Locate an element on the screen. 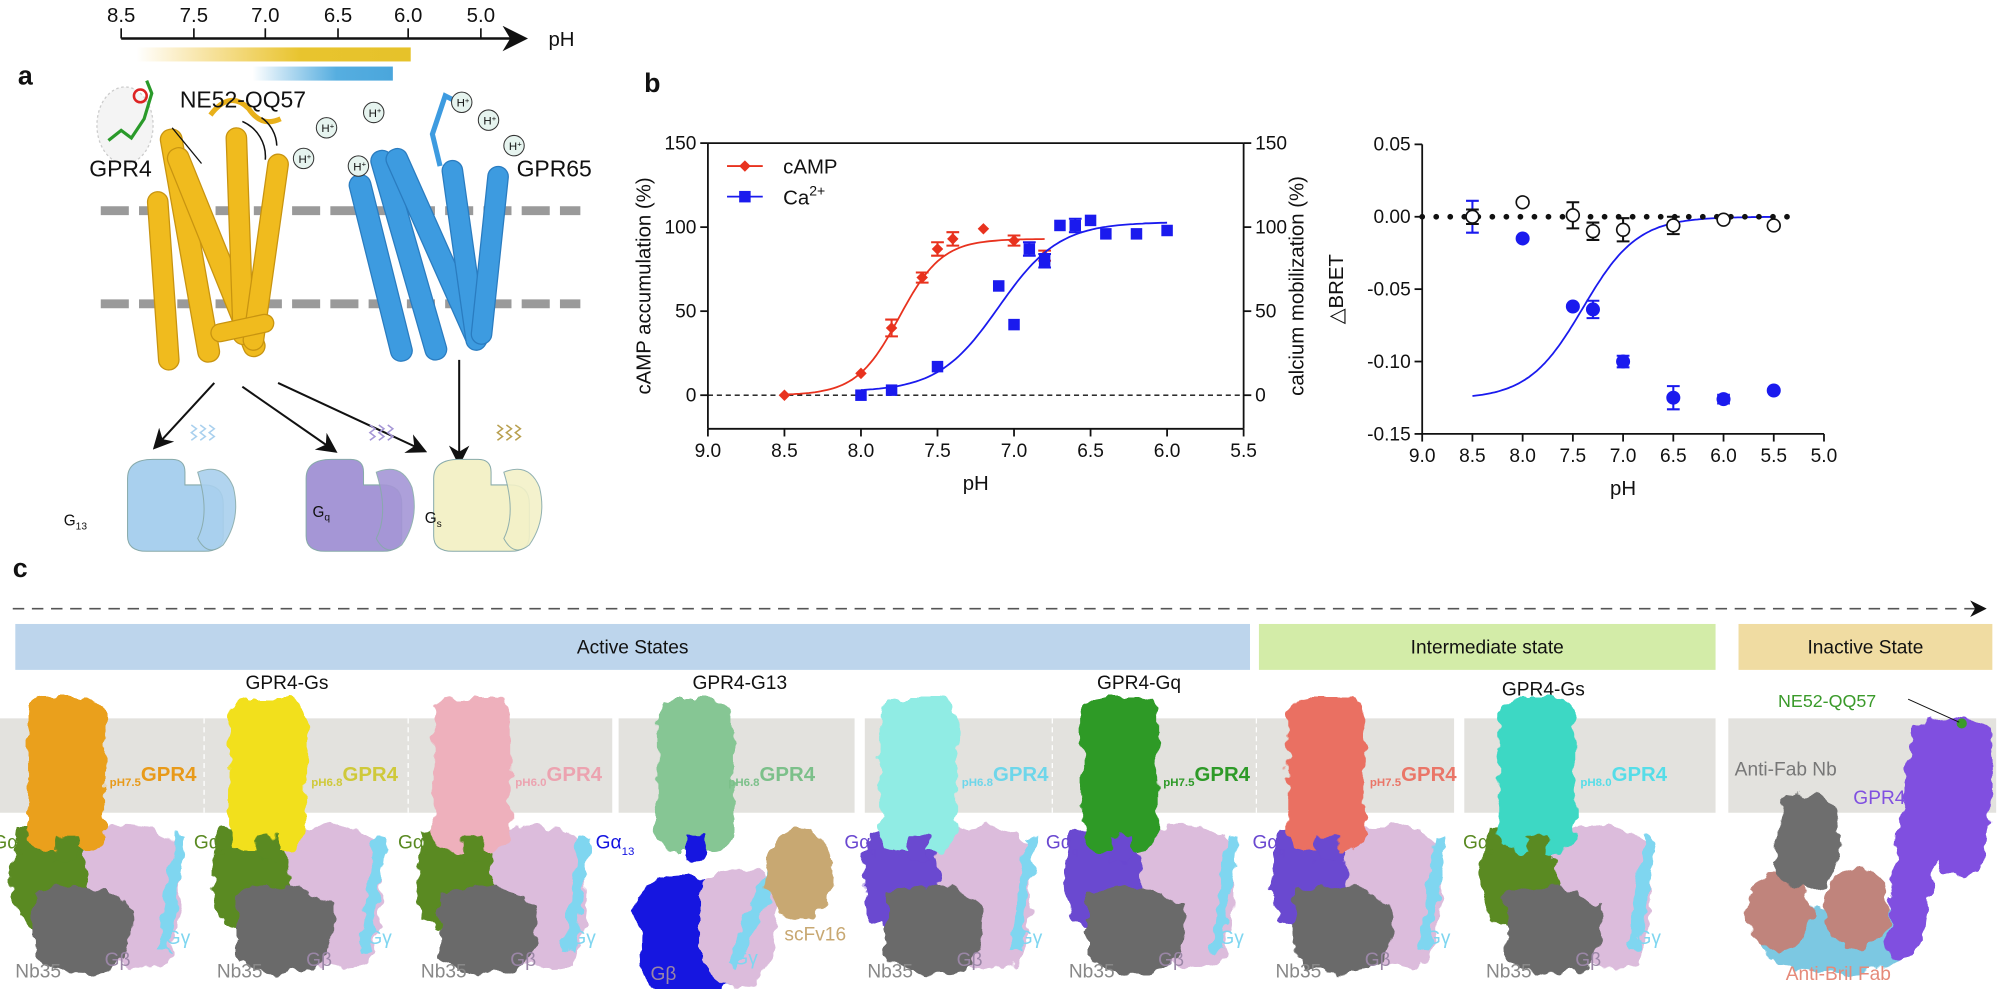 This screenshot has height=989, width=2000. galpha-label: Gαs is located at coordinates (414, 844).